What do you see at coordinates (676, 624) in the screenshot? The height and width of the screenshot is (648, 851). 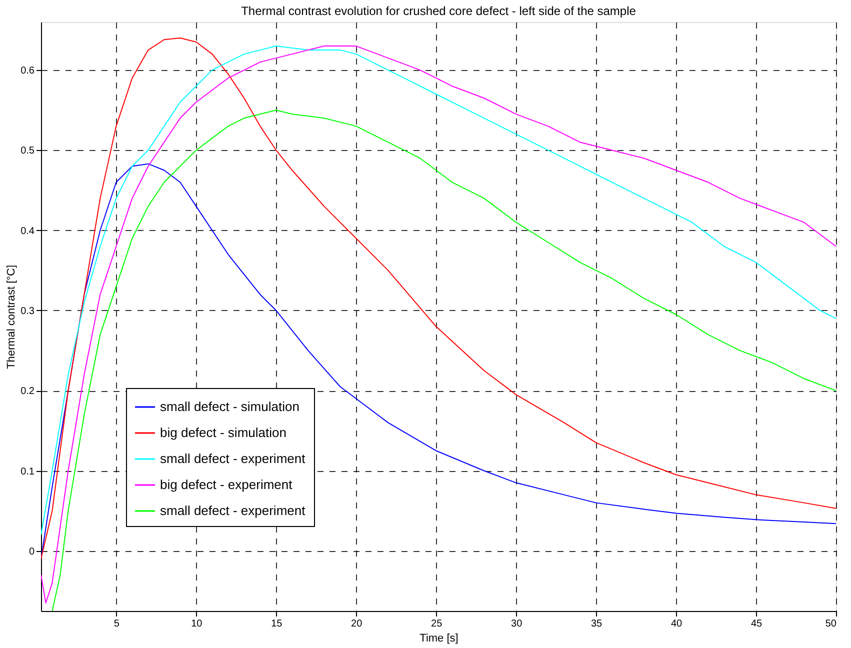 I see `x-tick-label: 40` at bounding box center [676, 624].